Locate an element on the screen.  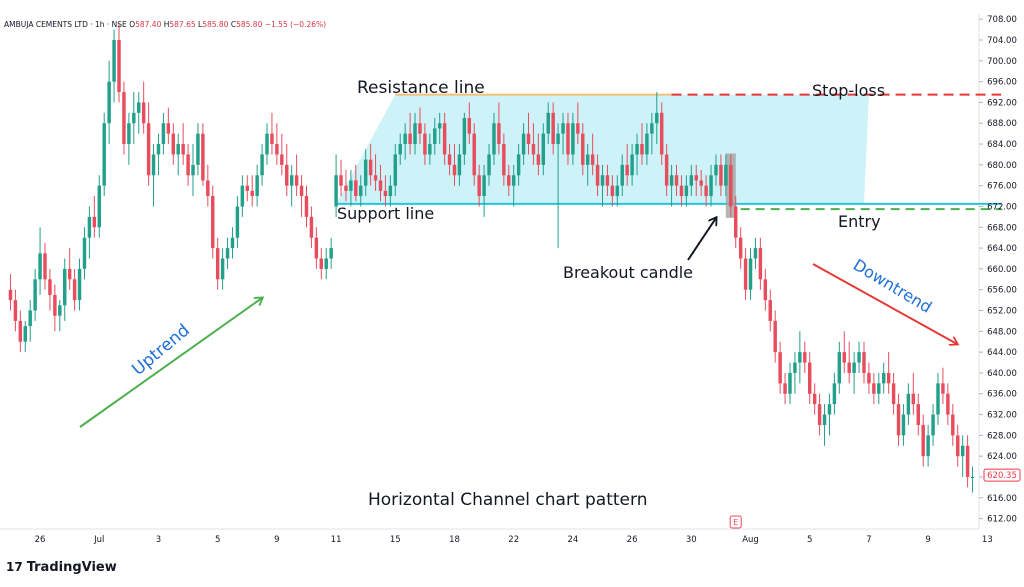
price-tick-label: 692.00 is located at coordinates (1002, 103).